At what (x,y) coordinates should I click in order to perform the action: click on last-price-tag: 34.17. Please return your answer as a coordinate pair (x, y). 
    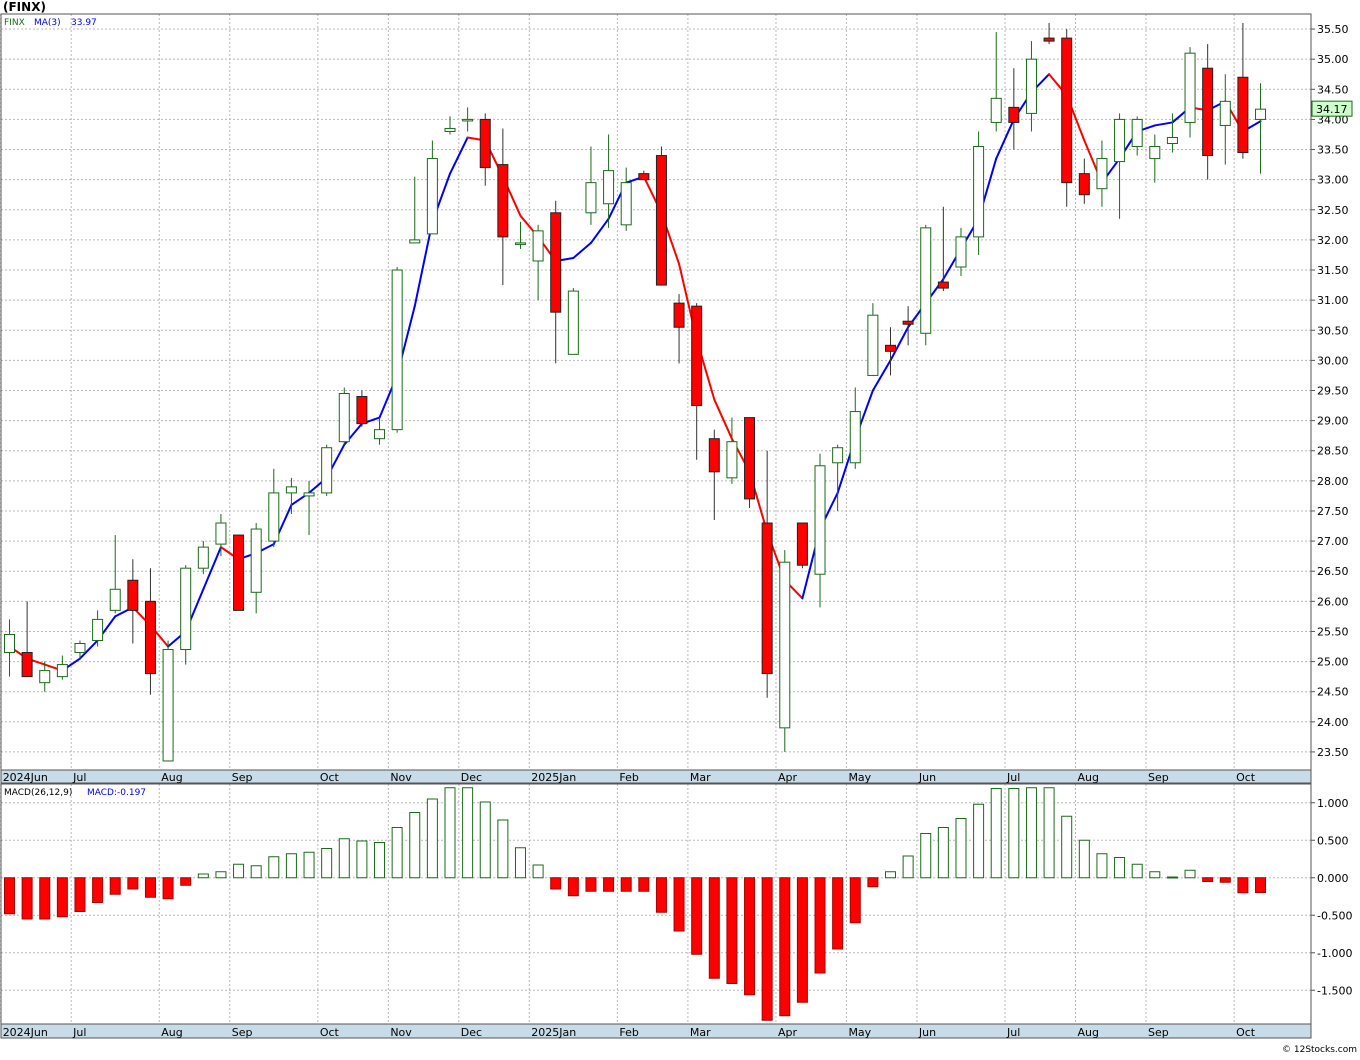
    Looking at the image, I should click on (1332, 108).